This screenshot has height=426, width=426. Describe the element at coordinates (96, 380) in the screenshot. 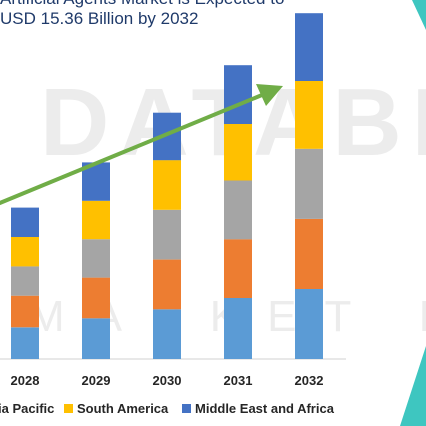

I see `x-tick-label-2029: 2029` at that location.